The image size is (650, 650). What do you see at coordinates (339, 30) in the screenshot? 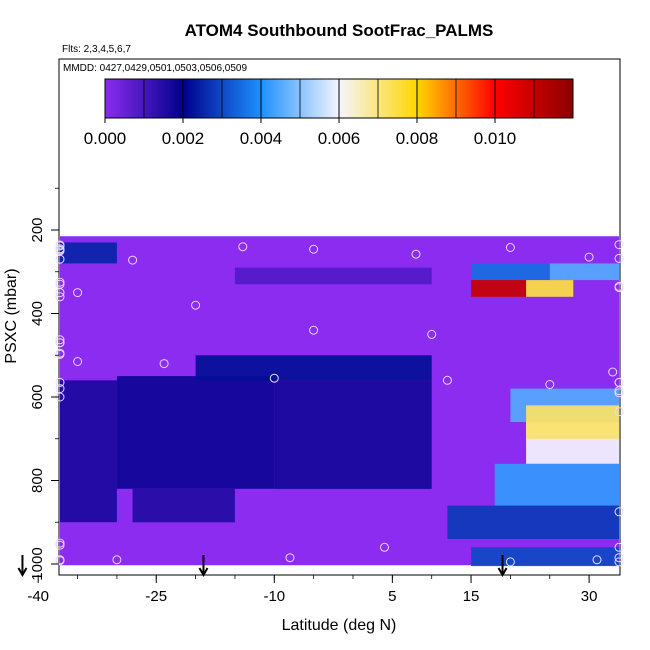
I see `chart-title: ATOM4 Southbound SootFrac_PALMS` at bounding box center [339, 30].